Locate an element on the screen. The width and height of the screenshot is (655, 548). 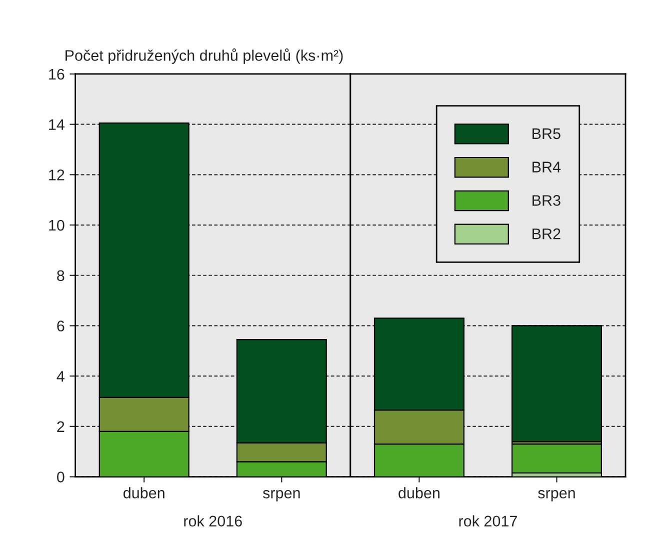
x-axis-title: rok 2016 is located at coordinates (213, 521).